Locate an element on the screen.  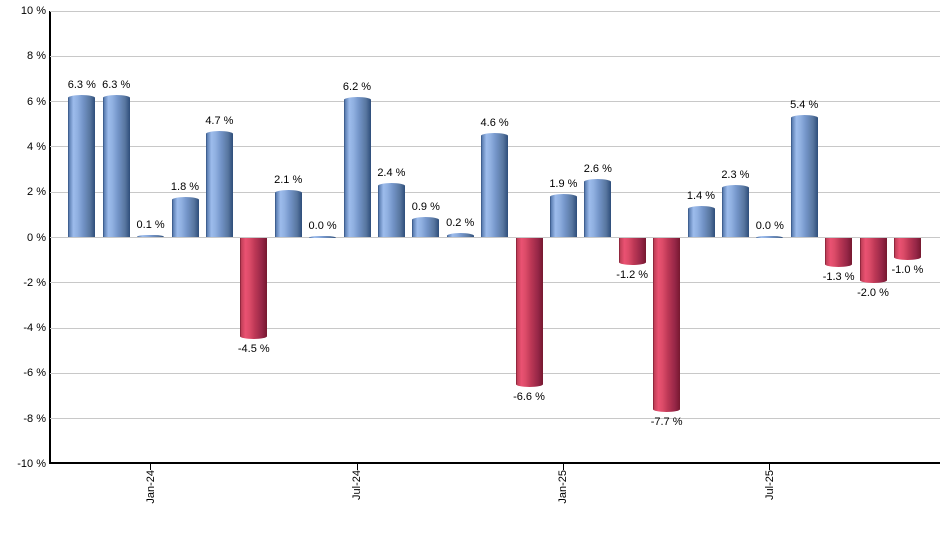
y-axis-tick-label: -10 % is located at coordinates (31, 464).